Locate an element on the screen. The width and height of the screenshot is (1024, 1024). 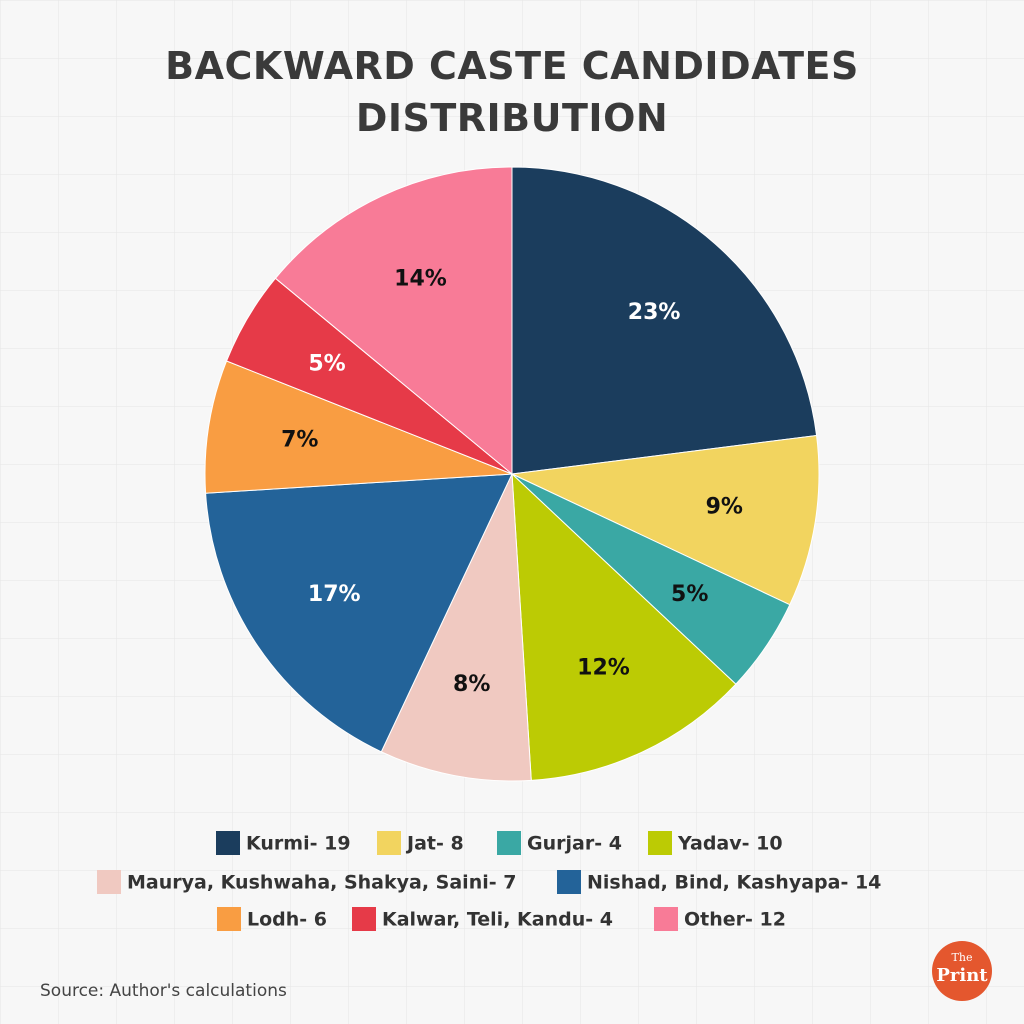
slice-label: 12% is located at coordinates (603, 667).